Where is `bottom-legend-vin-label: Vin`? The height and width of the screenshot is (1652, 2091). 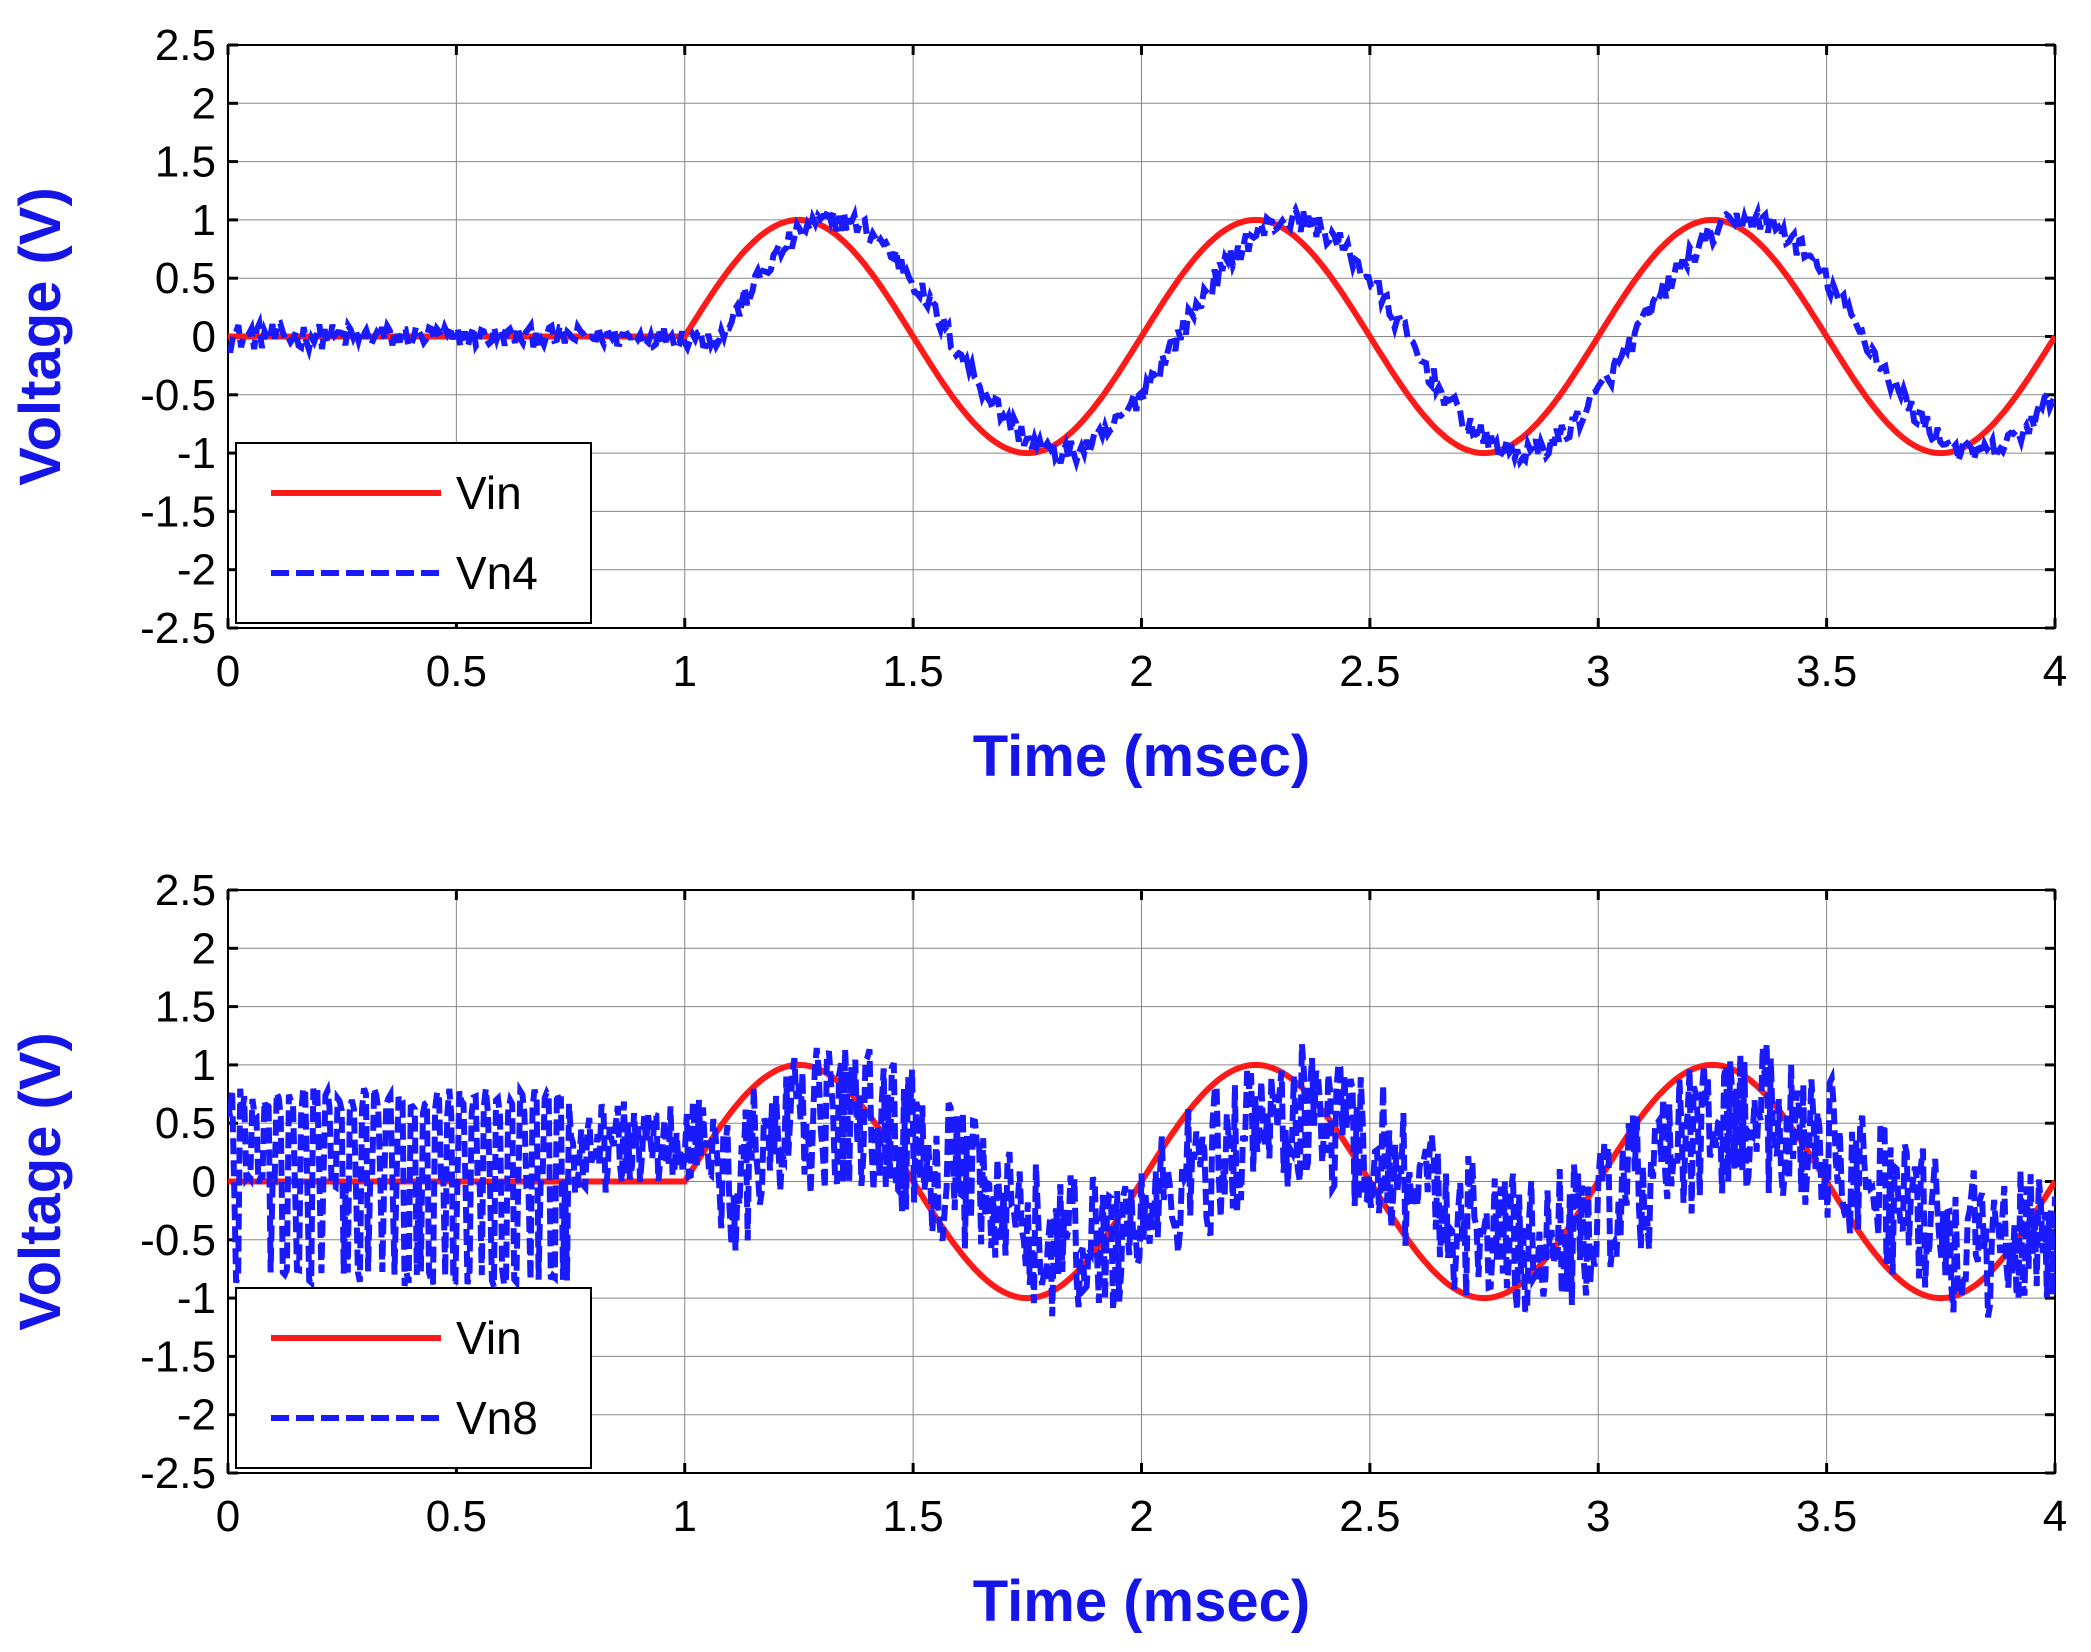 bottom-legend-vin-label: Vin is located at coordinates (489, 1338).